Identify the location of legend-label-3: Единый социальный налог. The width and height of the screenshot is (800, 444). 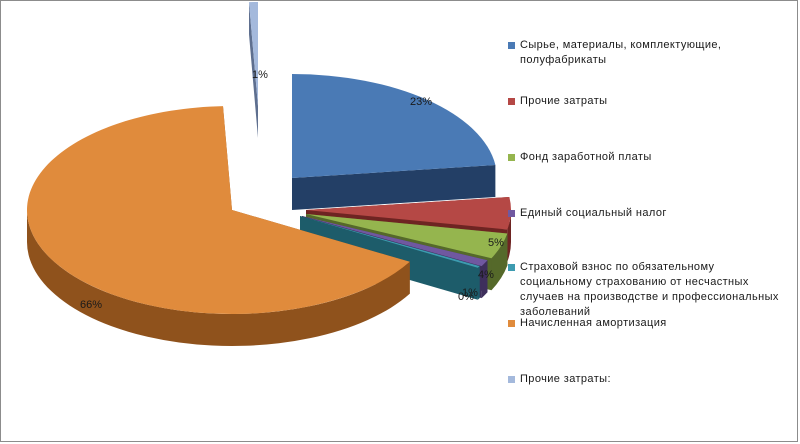
(593, 213).